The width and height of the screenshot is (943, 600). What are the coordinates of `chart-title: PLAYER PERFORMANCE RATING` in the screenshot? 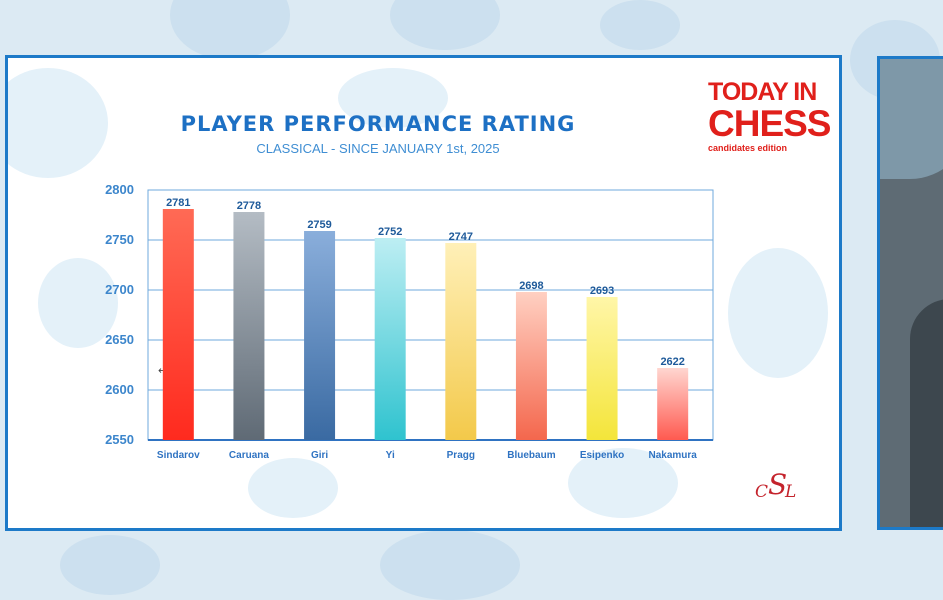 It's located at (378, 124).